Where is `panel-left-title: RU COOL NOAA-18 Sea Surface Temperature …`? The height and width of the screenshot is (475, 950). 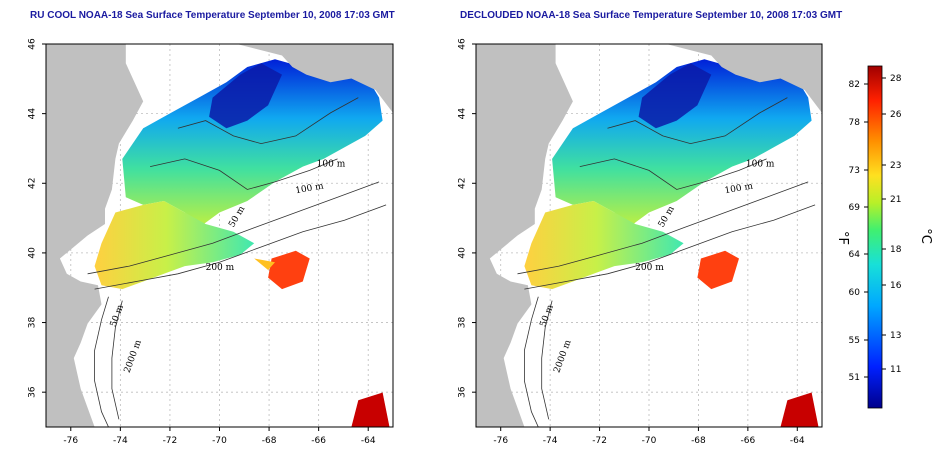 panel-left-title: RU COOL NOAA-18 Sea Surface Temperature … is located at coordinates (212, 15).